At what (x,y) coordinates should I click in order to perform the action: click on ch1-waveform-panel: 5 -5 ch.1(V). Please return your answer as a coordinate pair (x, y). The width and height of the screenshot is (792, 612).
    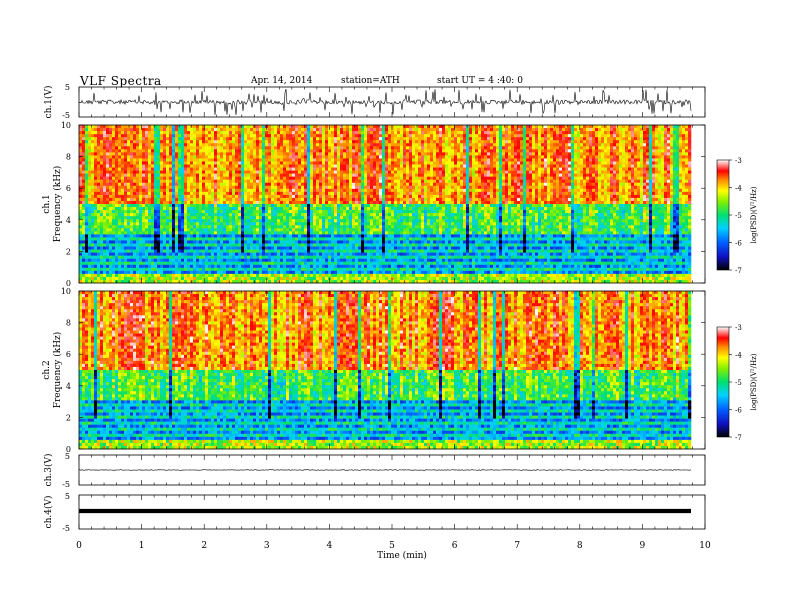
    Looking at the image, I should click on (374, 101).